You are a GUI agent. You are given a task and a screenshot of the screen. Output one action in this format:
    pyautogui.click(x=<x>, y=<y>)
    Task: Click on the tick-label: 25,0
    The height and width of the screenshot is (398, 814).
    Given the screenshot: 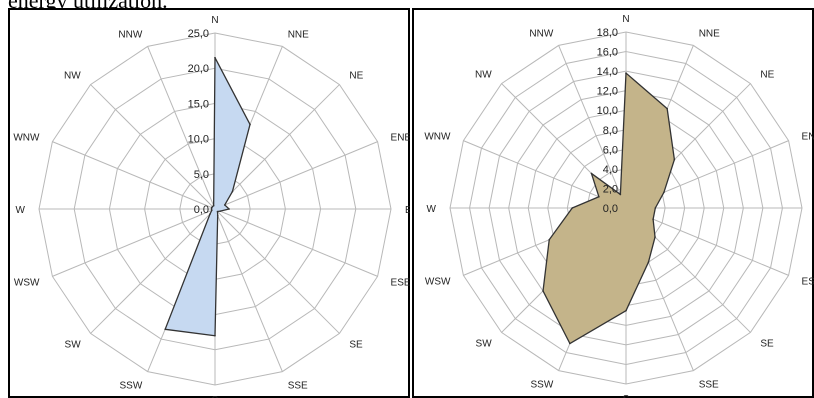 What is the action you would take?
    pyautogui.click(x=198, y=34)
    